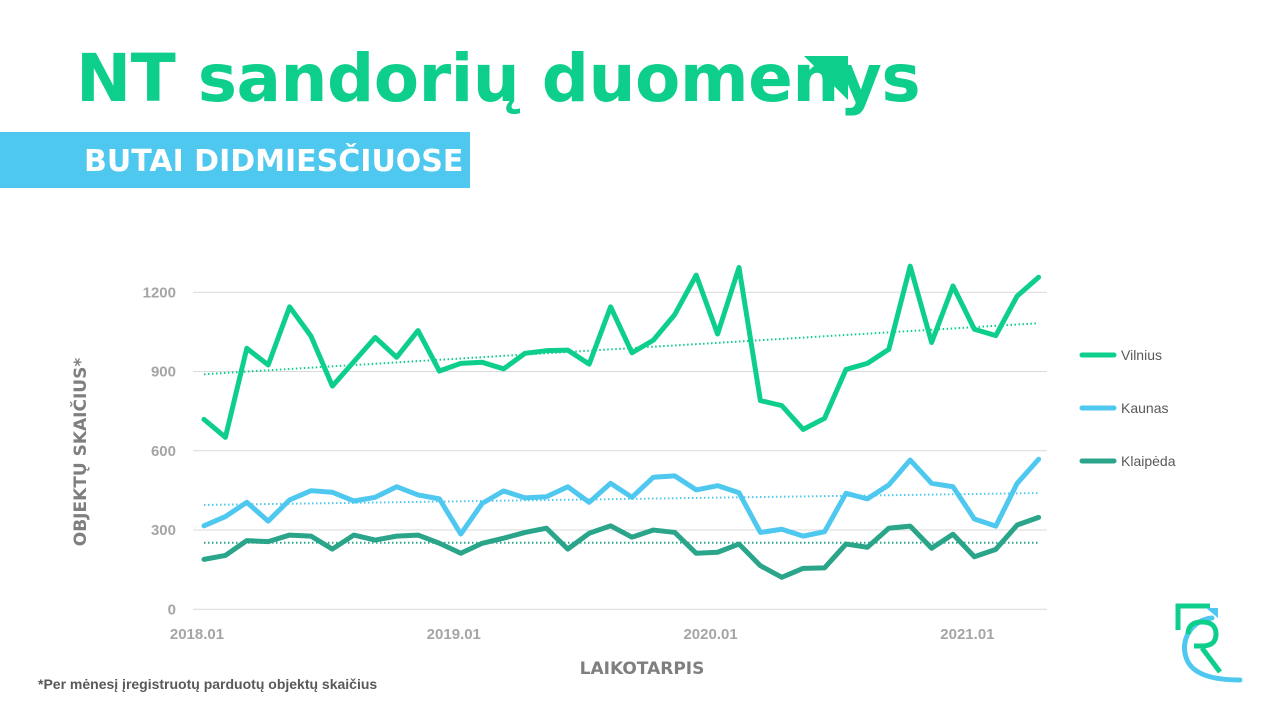 The height and width of the screenshot is (720, 1280). I want to click on x-tick-label: 2018.01, so click(197, 634).